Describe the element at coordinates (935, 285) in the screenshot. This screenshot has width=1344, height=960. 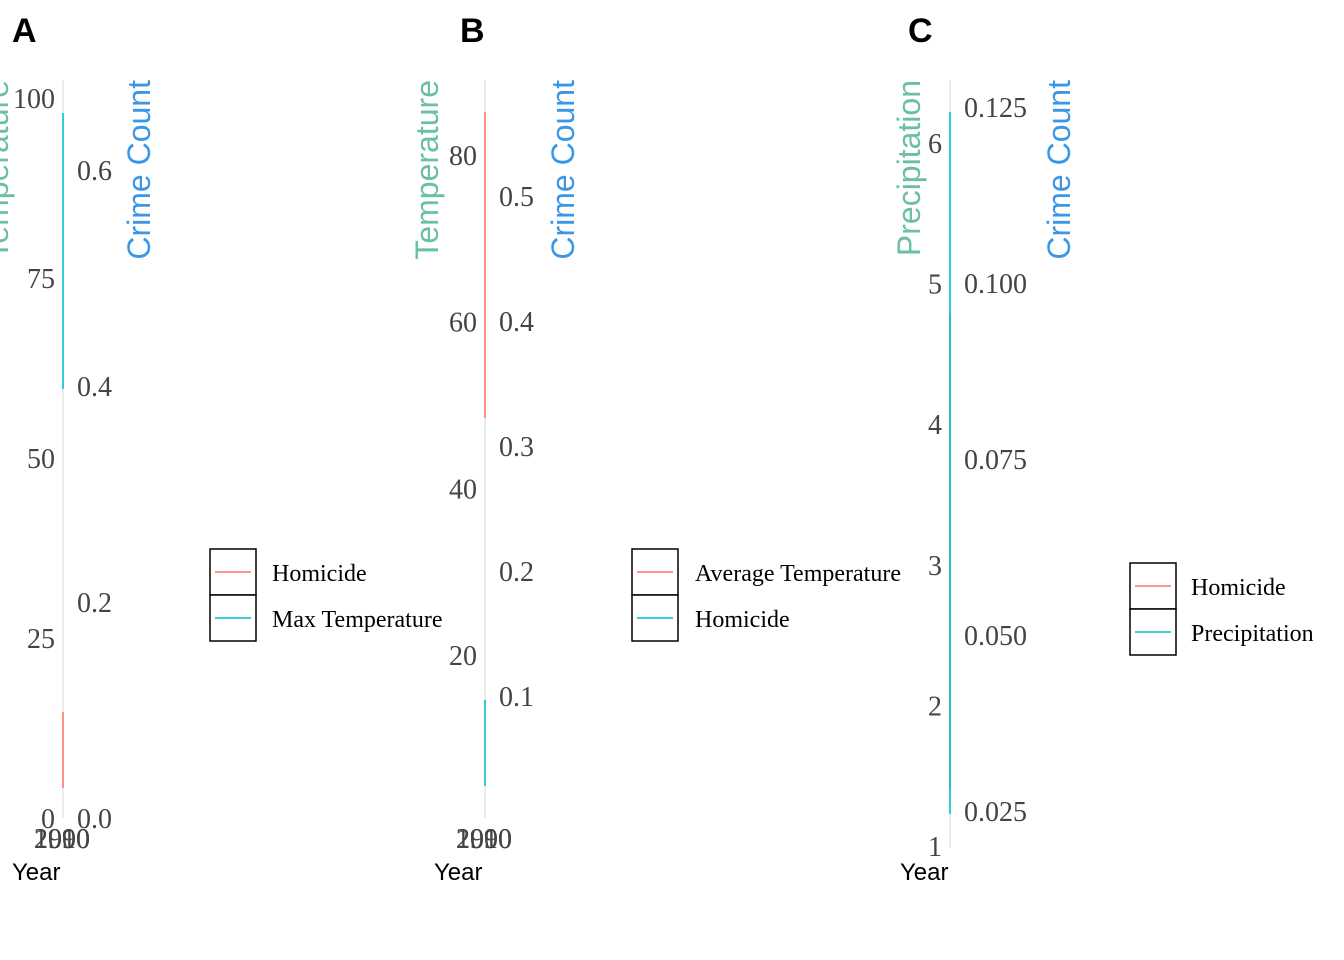
I see `left-tick-label: 5` at that location.